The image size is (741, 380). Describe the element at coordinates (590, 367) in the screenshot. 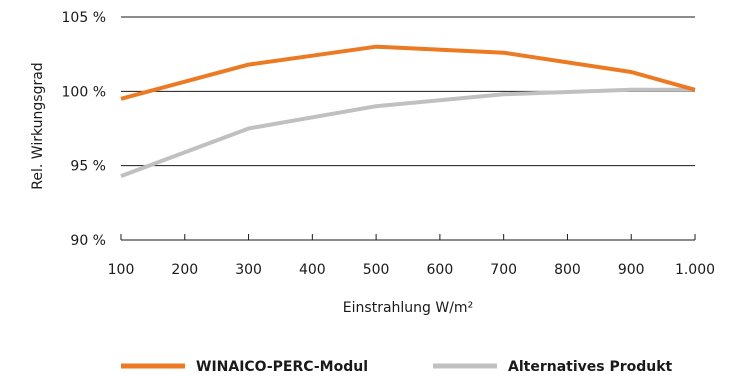

I see `legend-label: Alternatives Produkt` at that location.